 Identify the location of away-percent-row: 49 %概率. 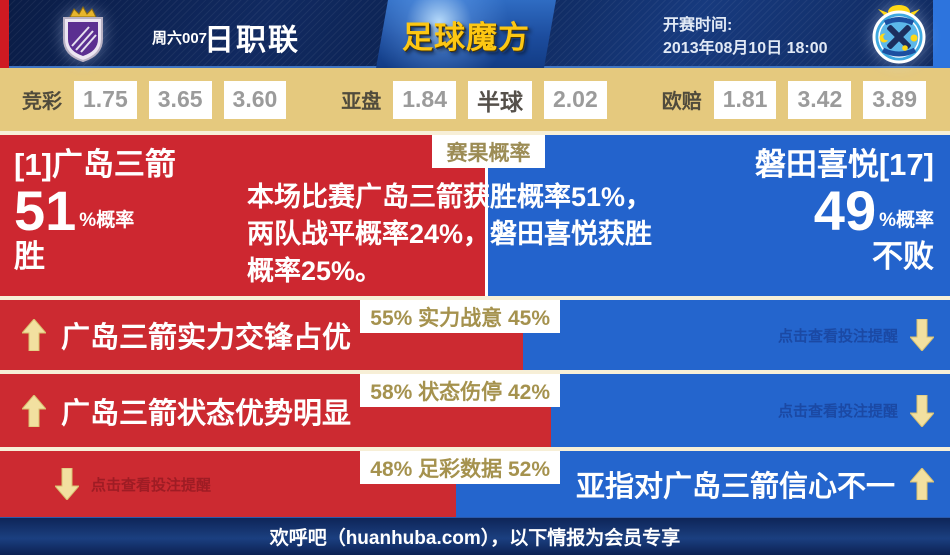
(844, 210).